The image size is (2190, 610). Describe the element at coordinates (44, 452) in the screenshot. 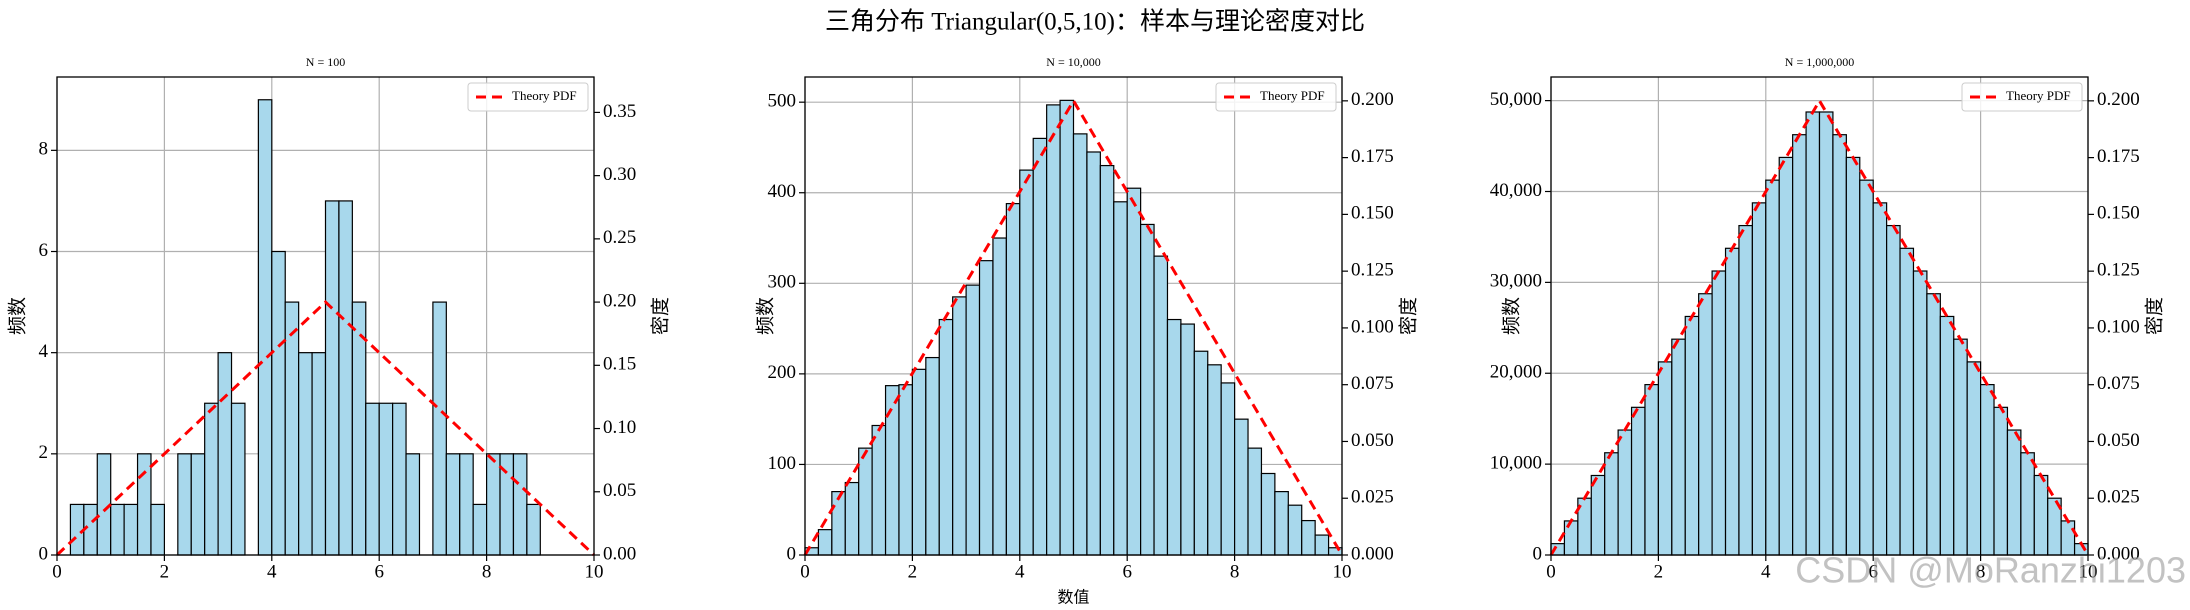

I see `y-tick-label: 2` at that location.